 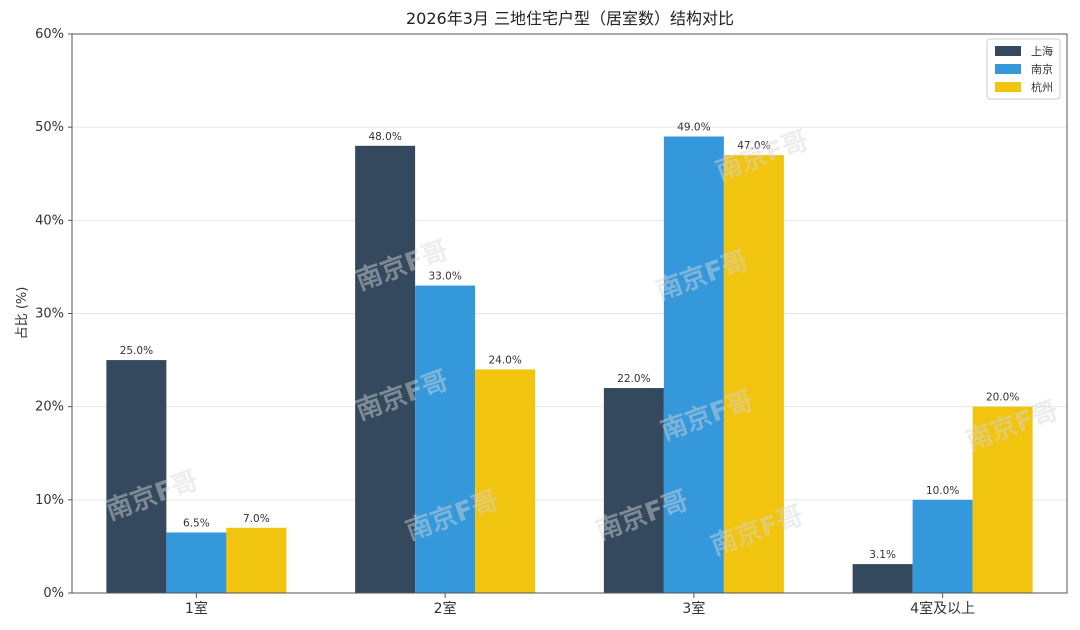 What do you see at coordinates (384, 137) in the screenshot?
I see `data-label: 48.0%` at bounding box center [384, 137].